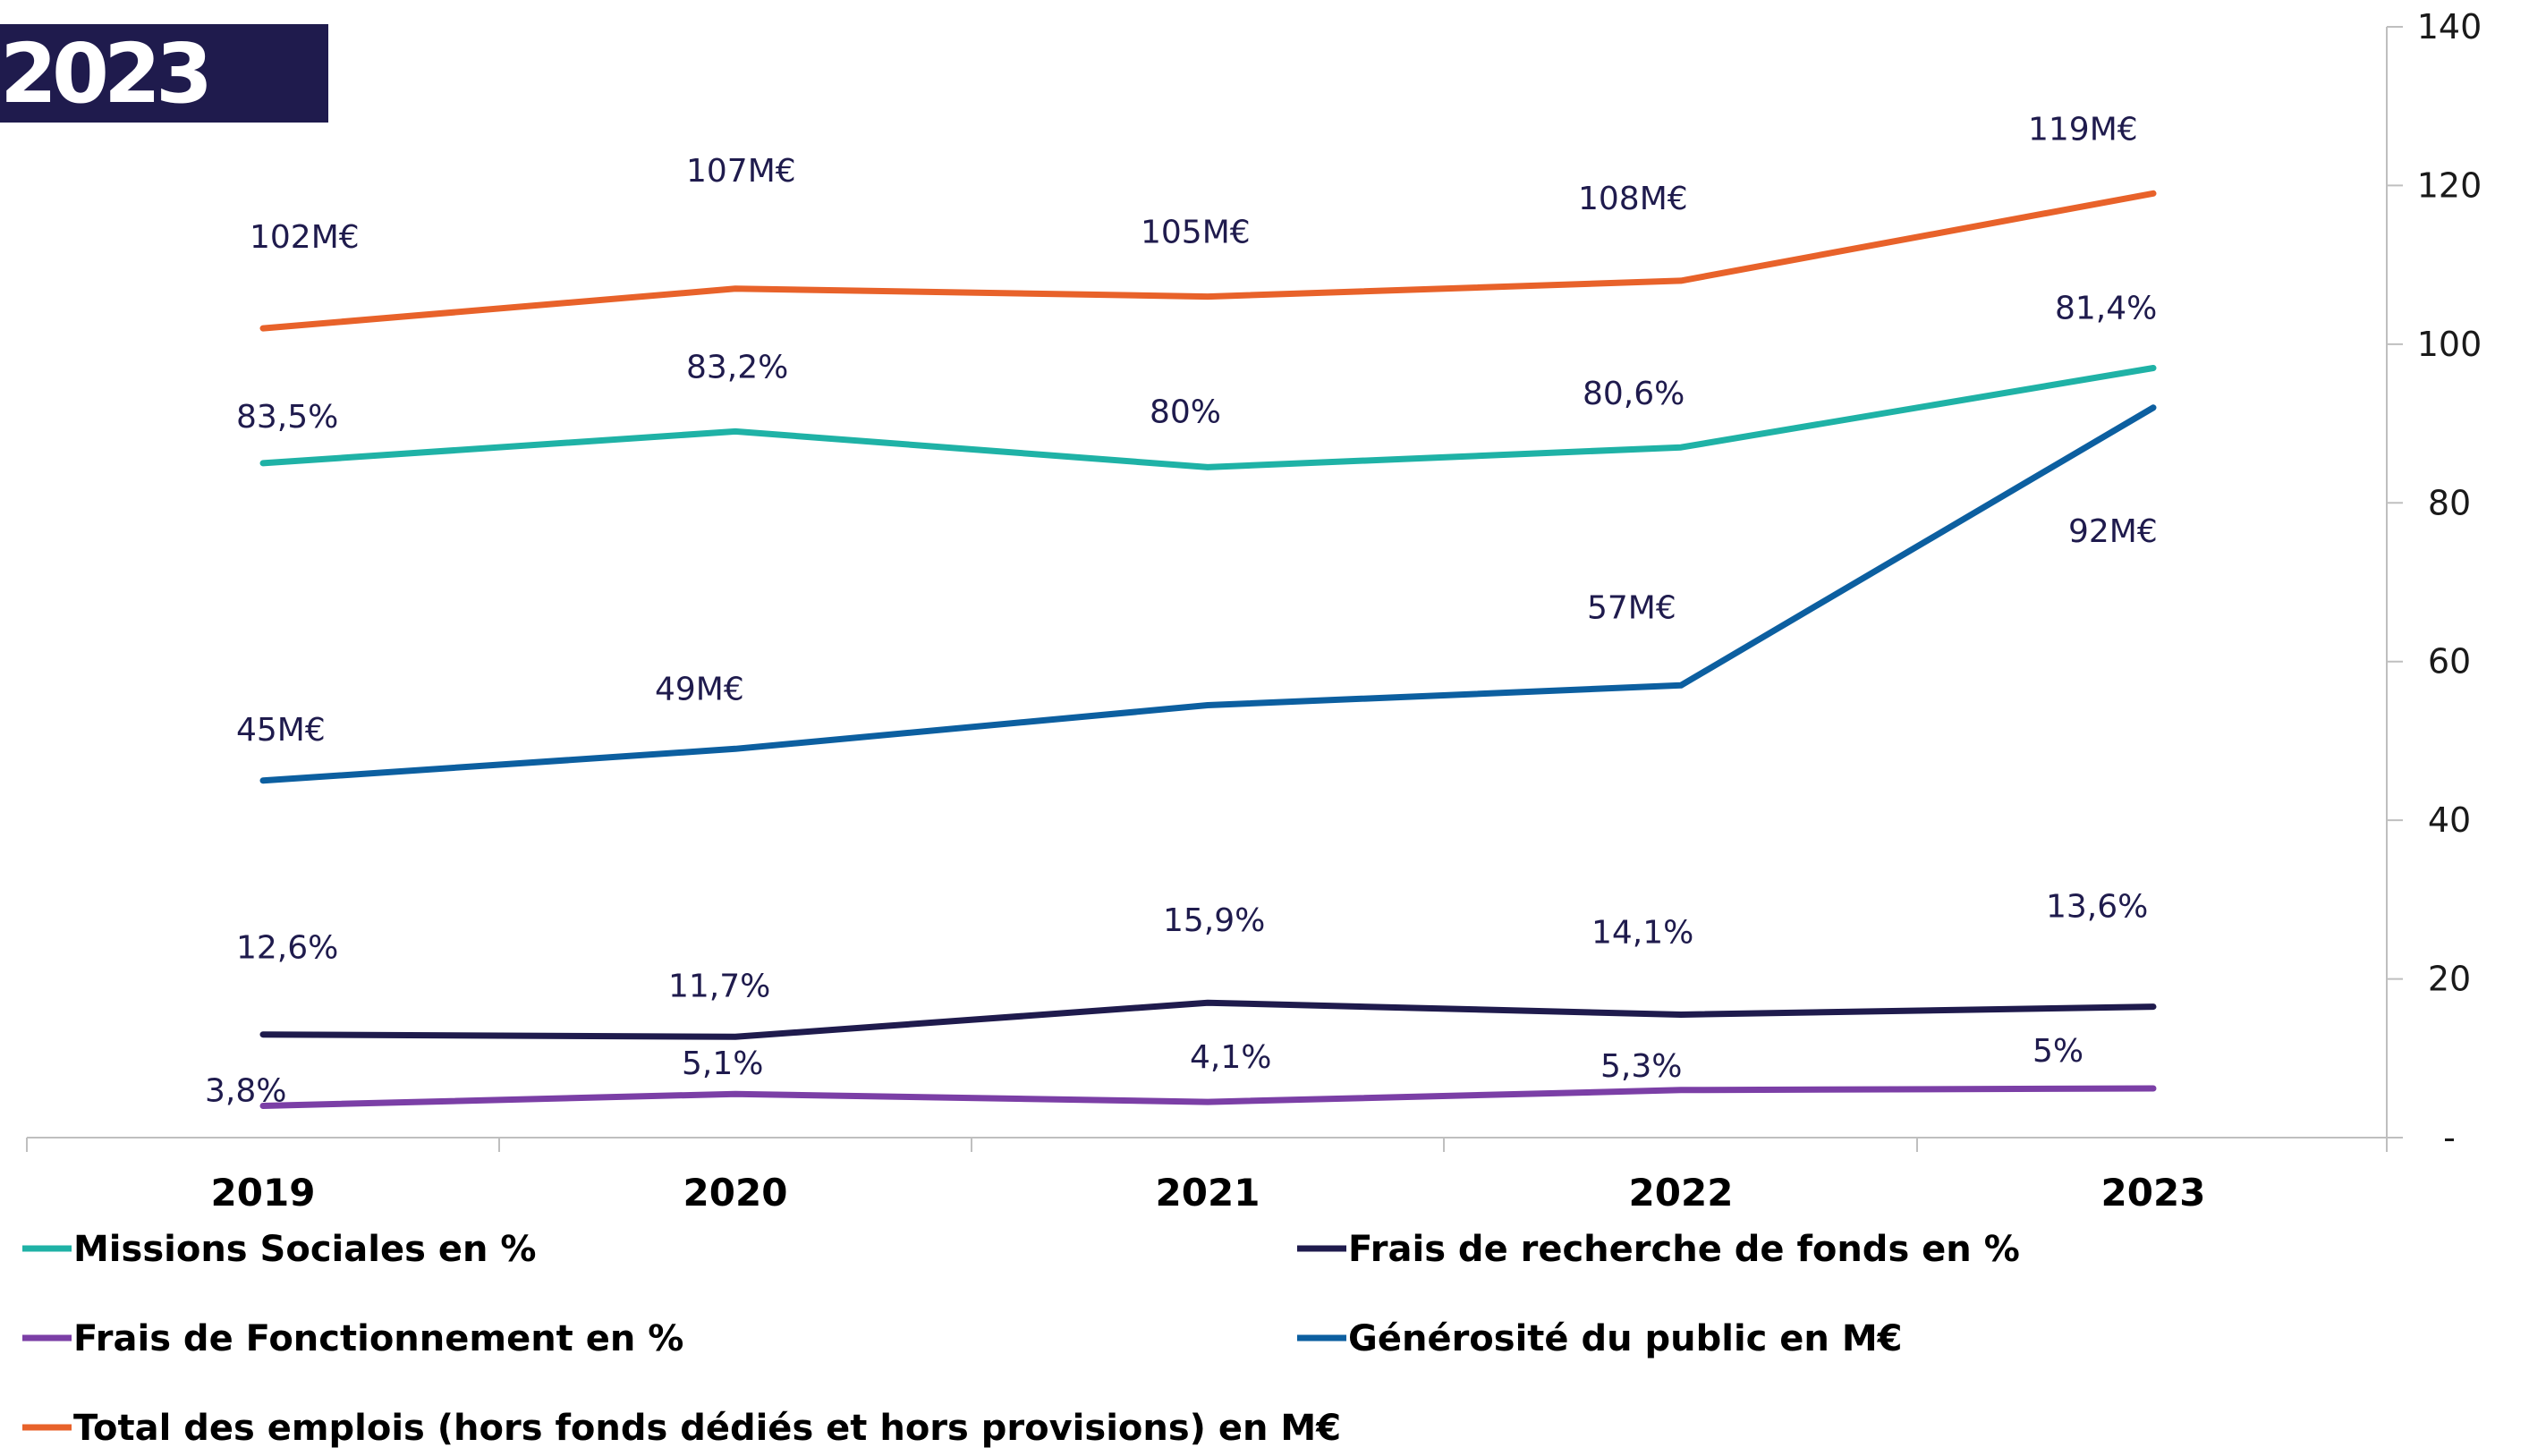 Image resolution: width=2529 pixels, height=1456 pixels. What do you see at coordinates (2449, 980) in the screenshot?
I see `y-tick-label: 20` at bounding box center [2449, 980].